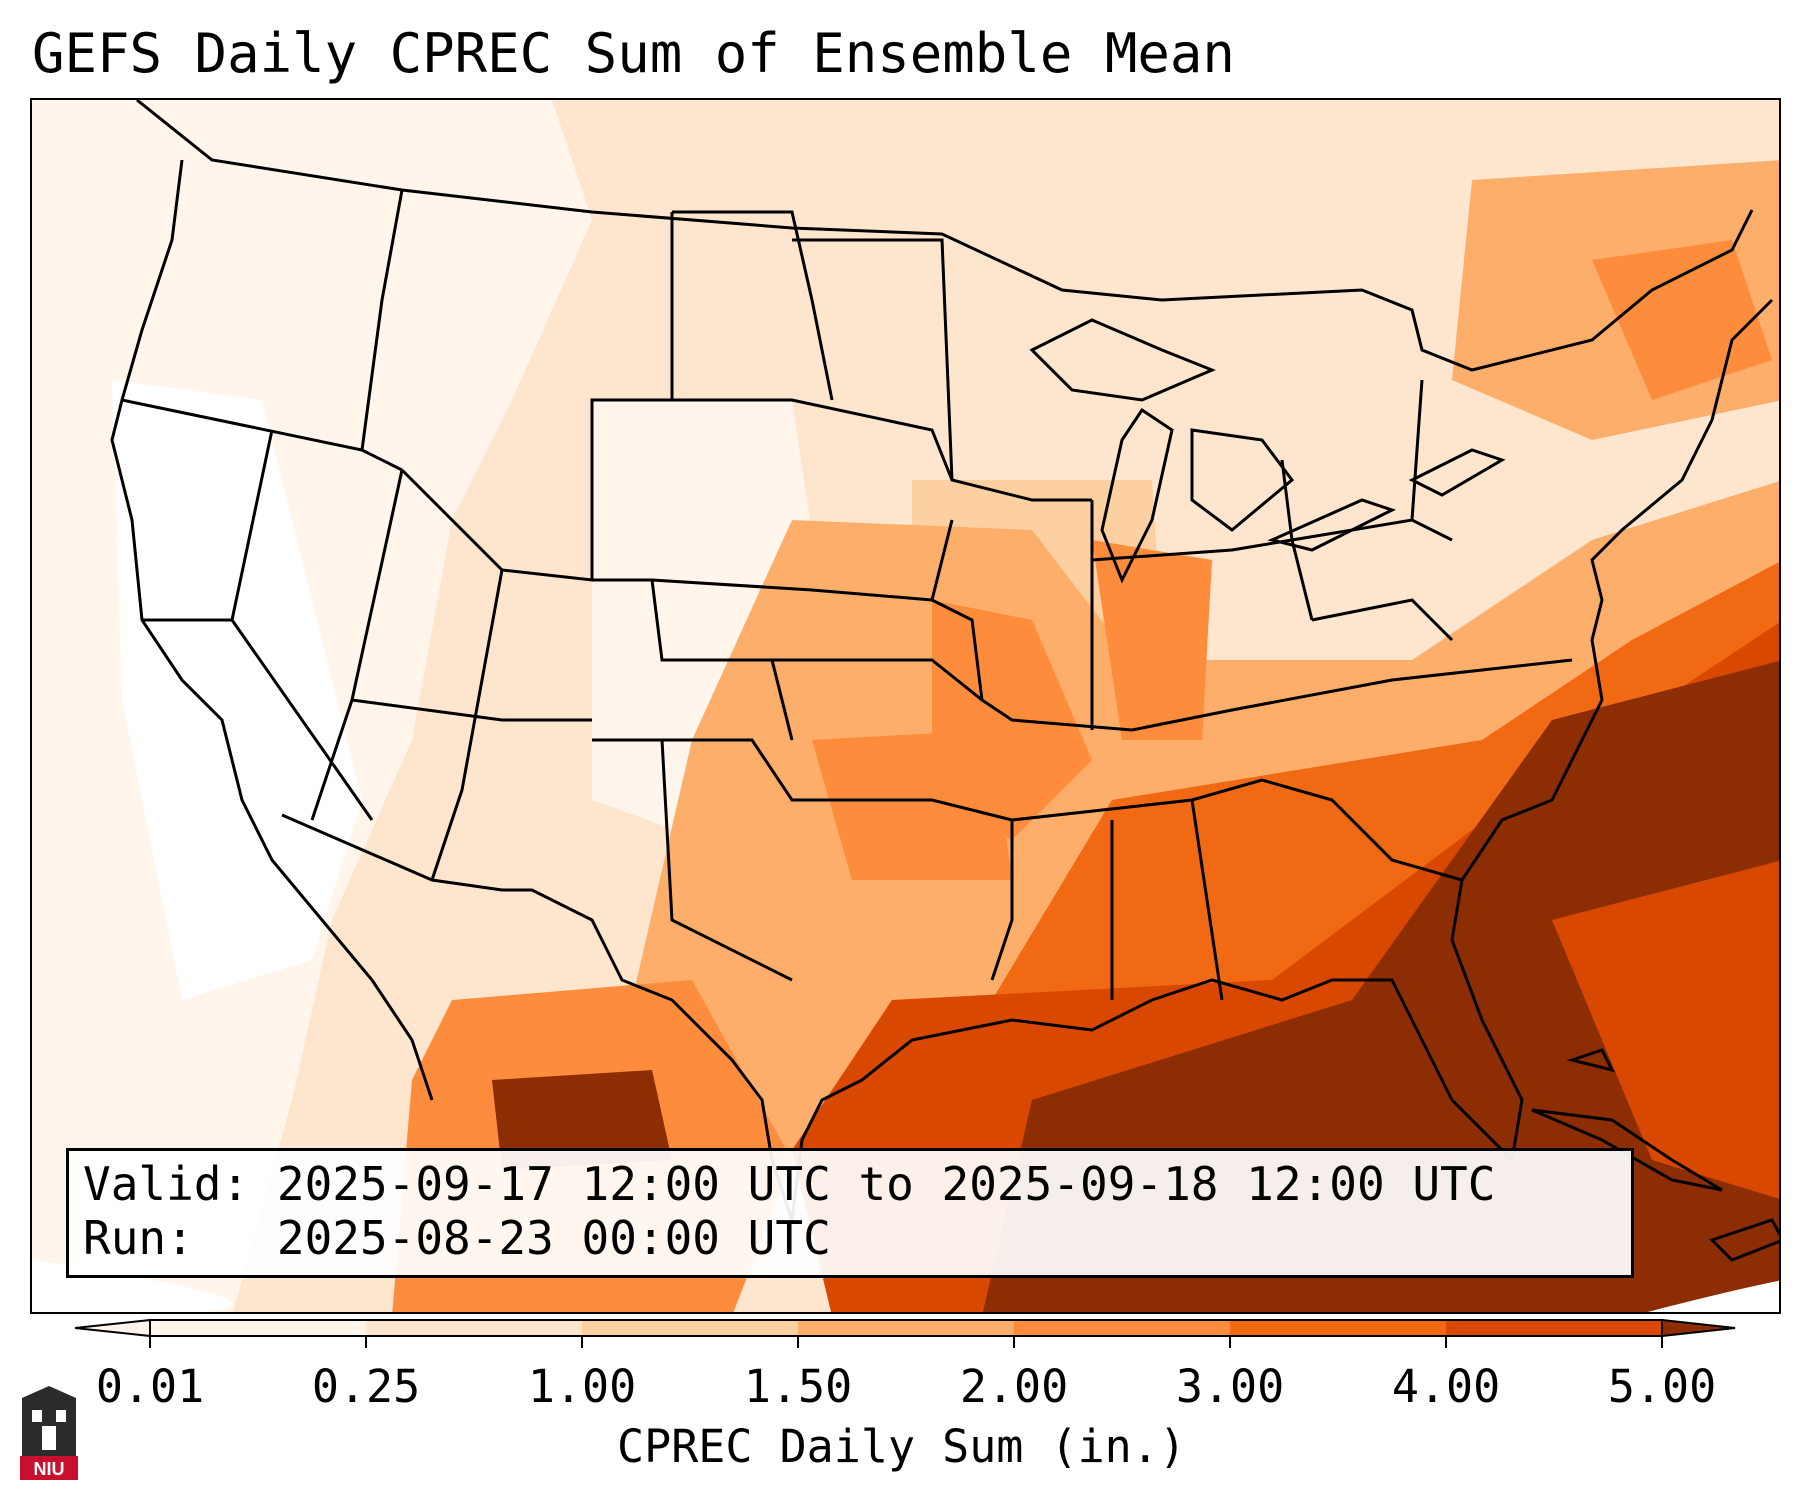 The width and height of the screenshot is (1803, 1500). Describe the element at coordinates (49, 1433) in the screenshot. I see `niu-logo: NIU` at that location.